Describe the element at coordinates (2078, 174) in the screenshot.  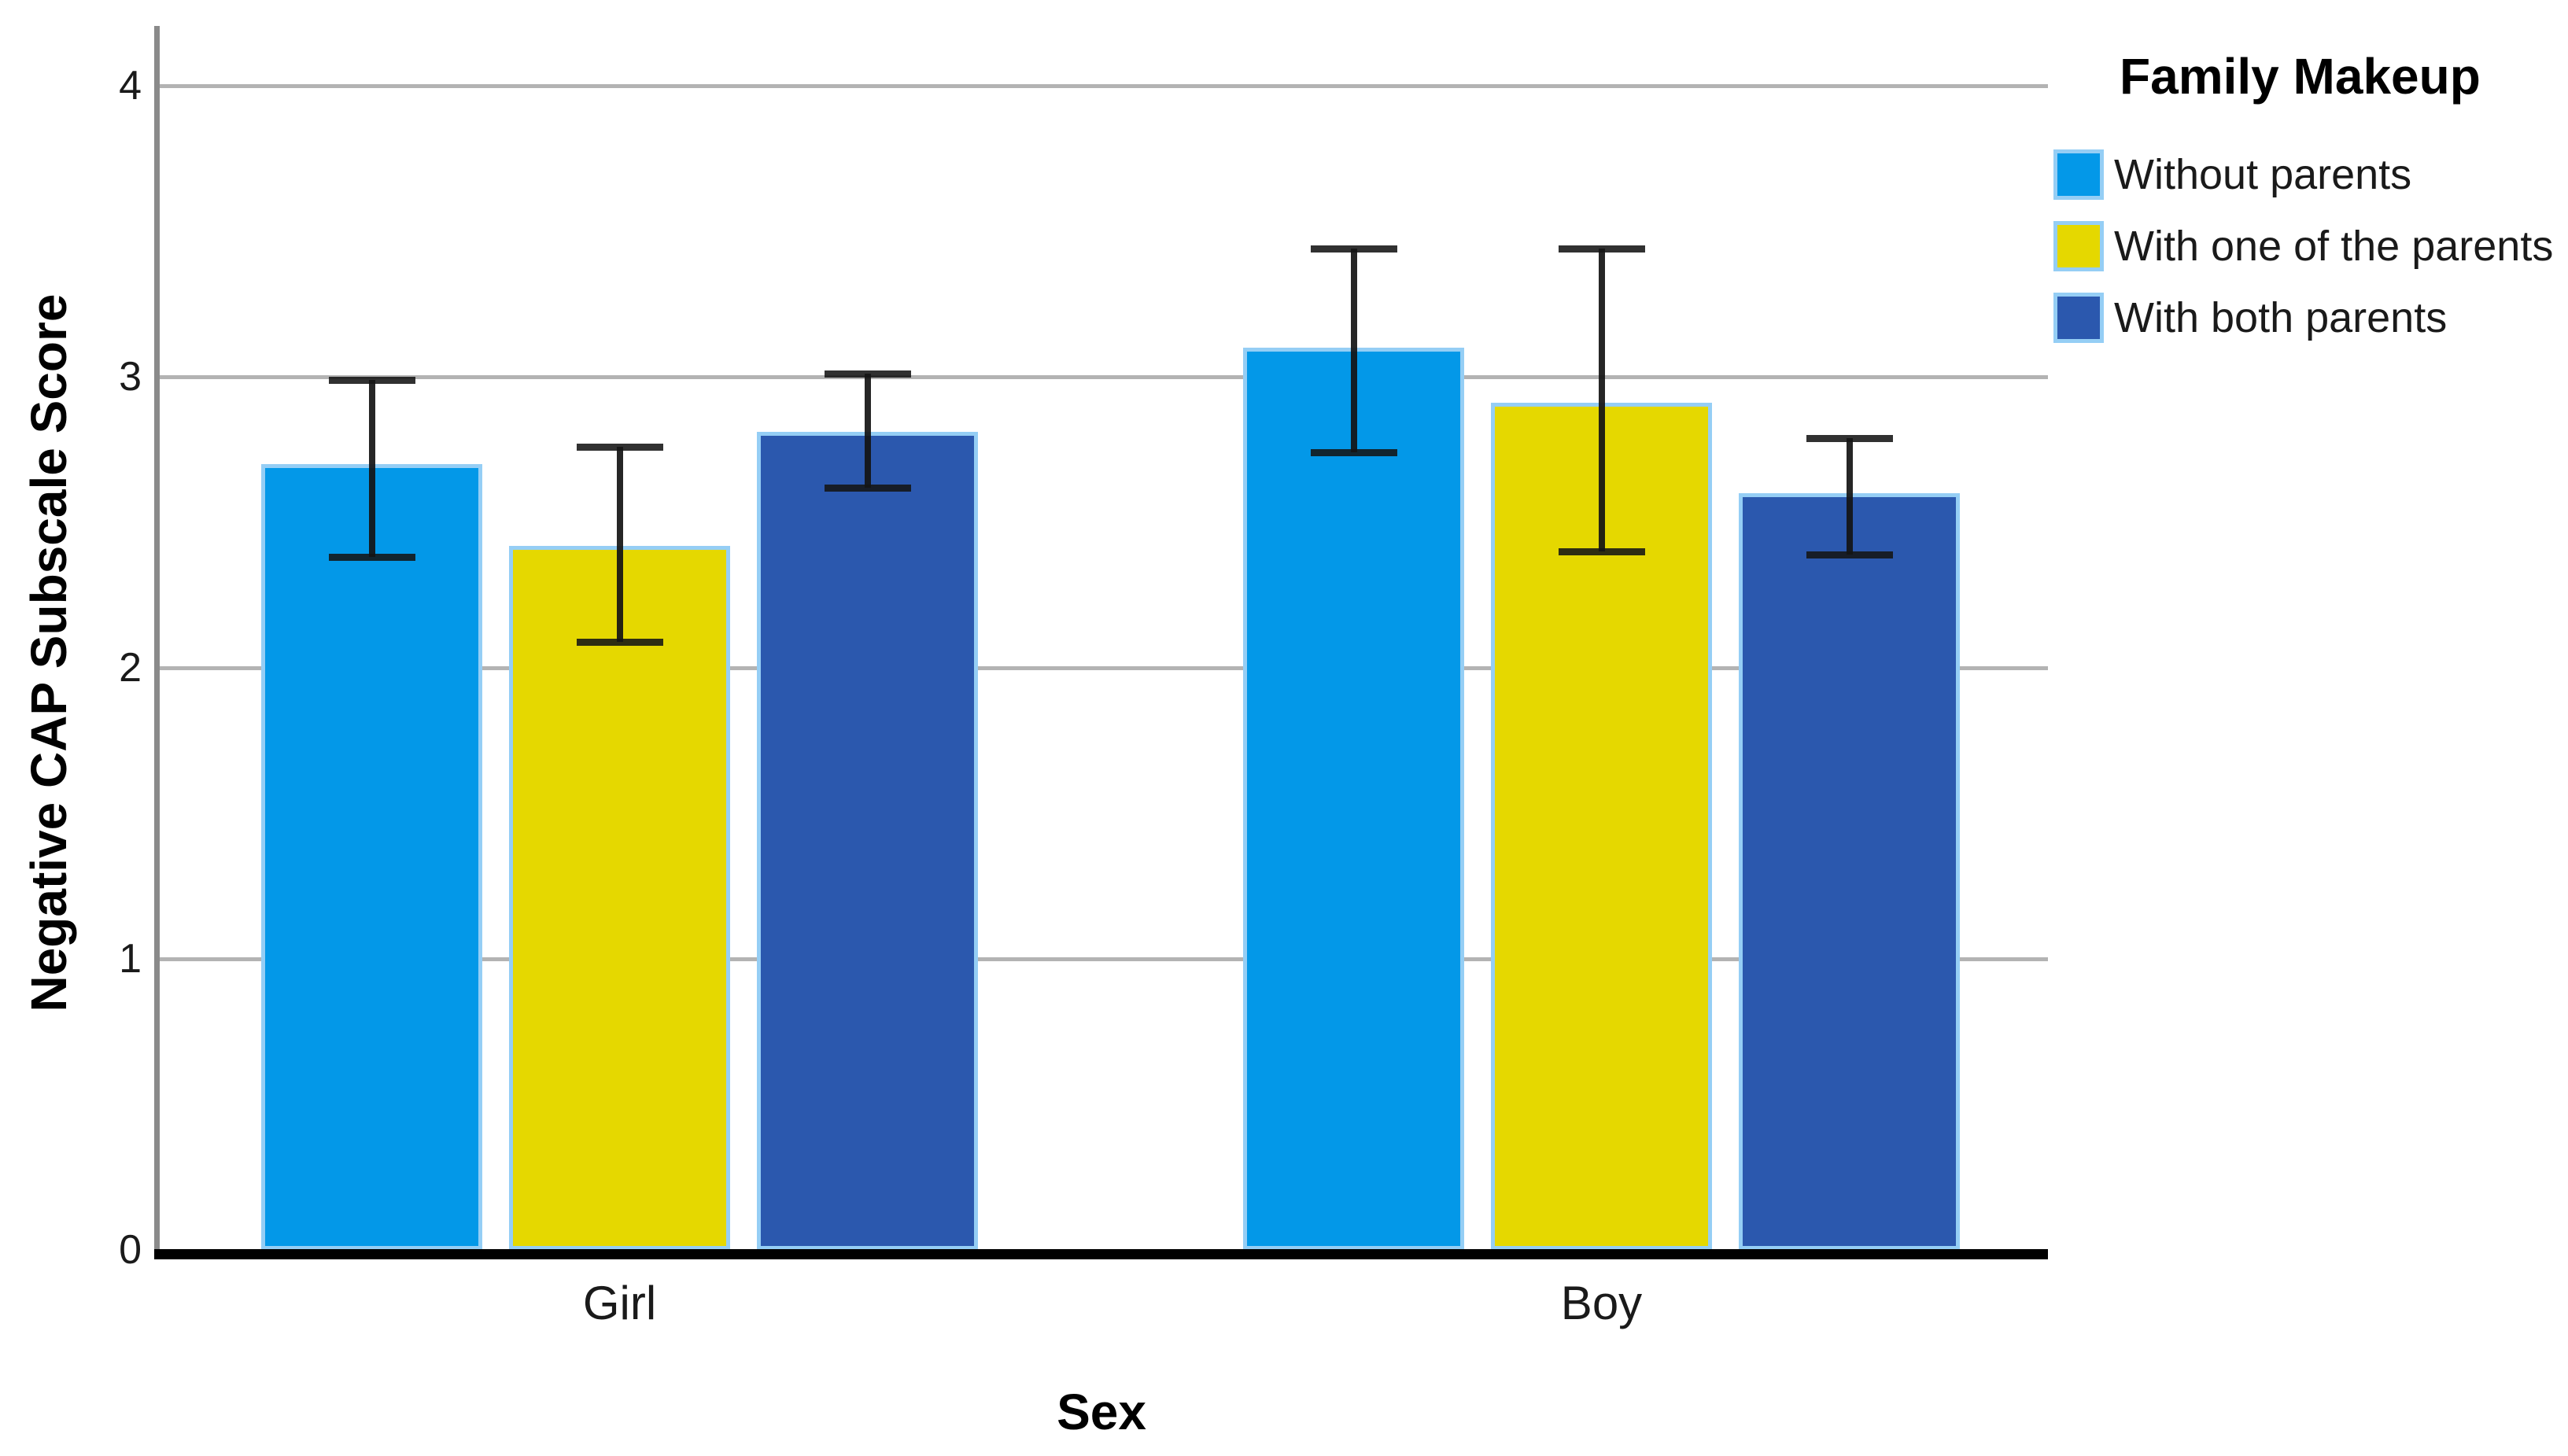
I see `legend-swatch-without-parents` at that location.